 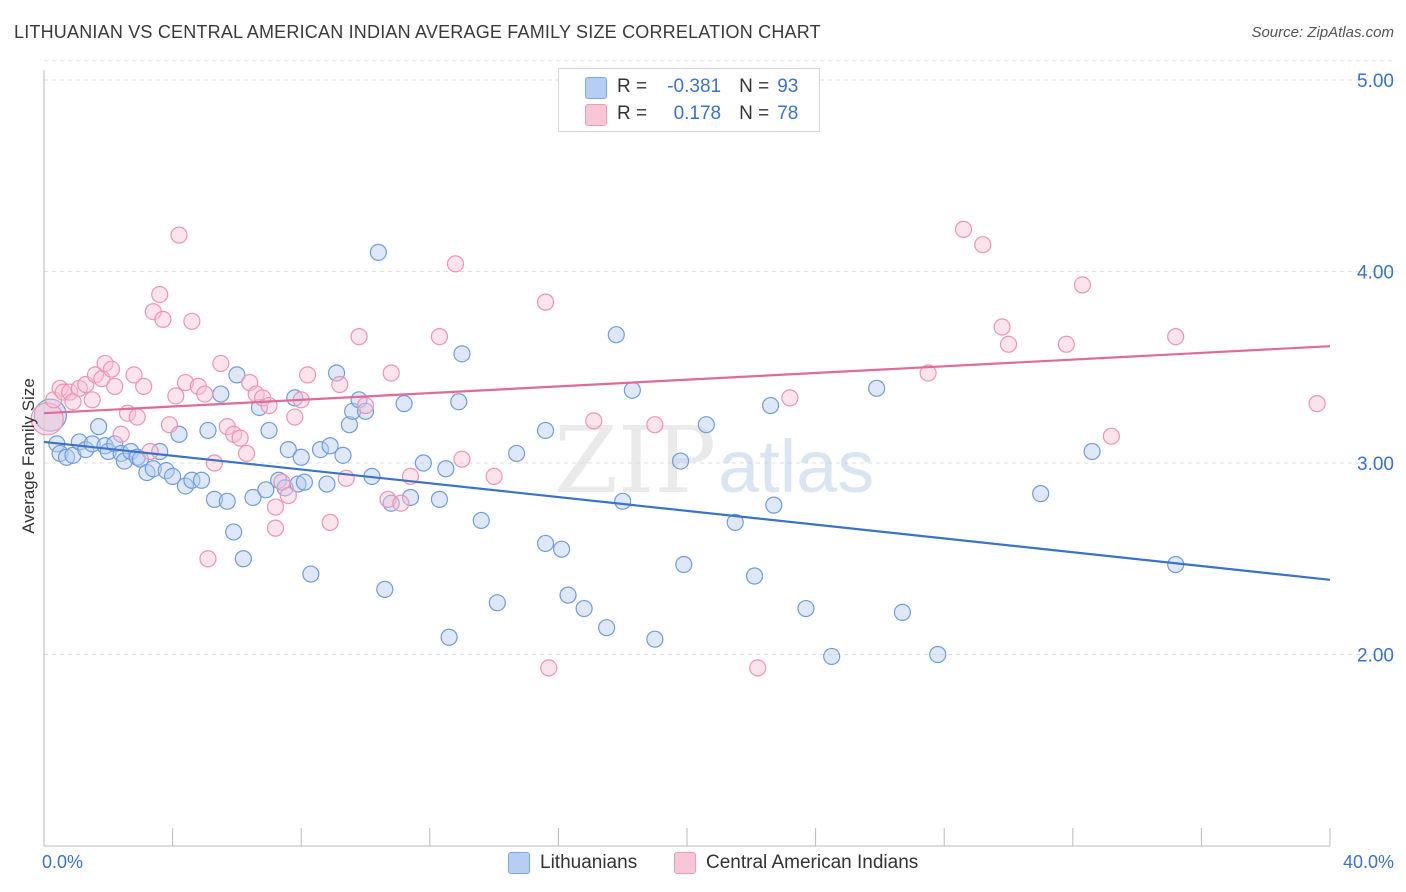 I want to click on trend-line-central-american-indians, so click(x=687, y=380).